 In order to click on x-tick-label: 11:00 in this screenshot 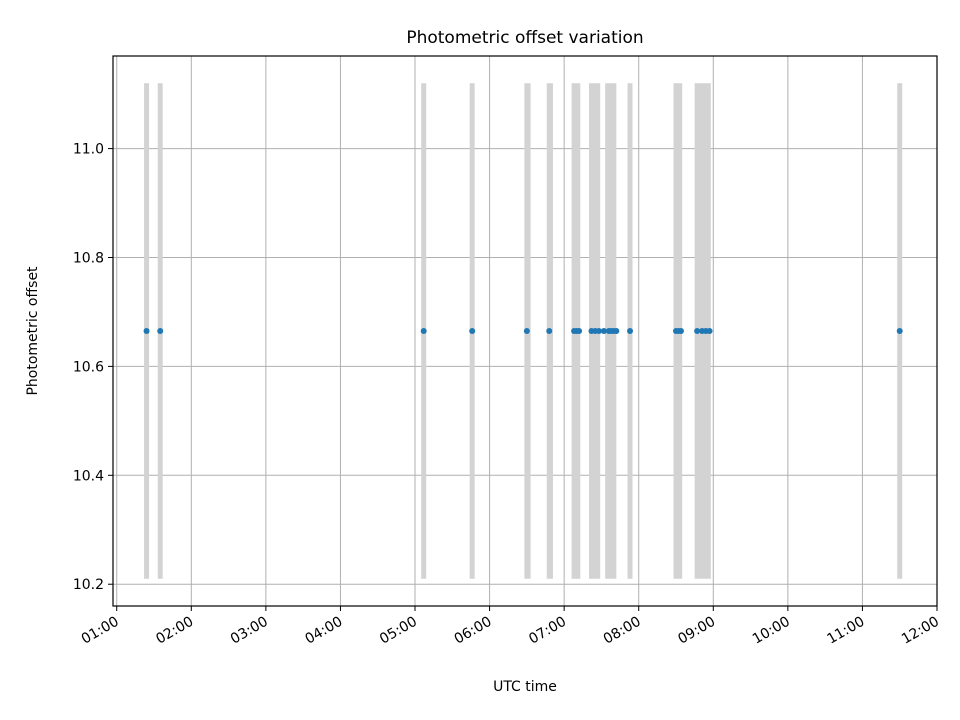, I will do `click(845, 631)`.